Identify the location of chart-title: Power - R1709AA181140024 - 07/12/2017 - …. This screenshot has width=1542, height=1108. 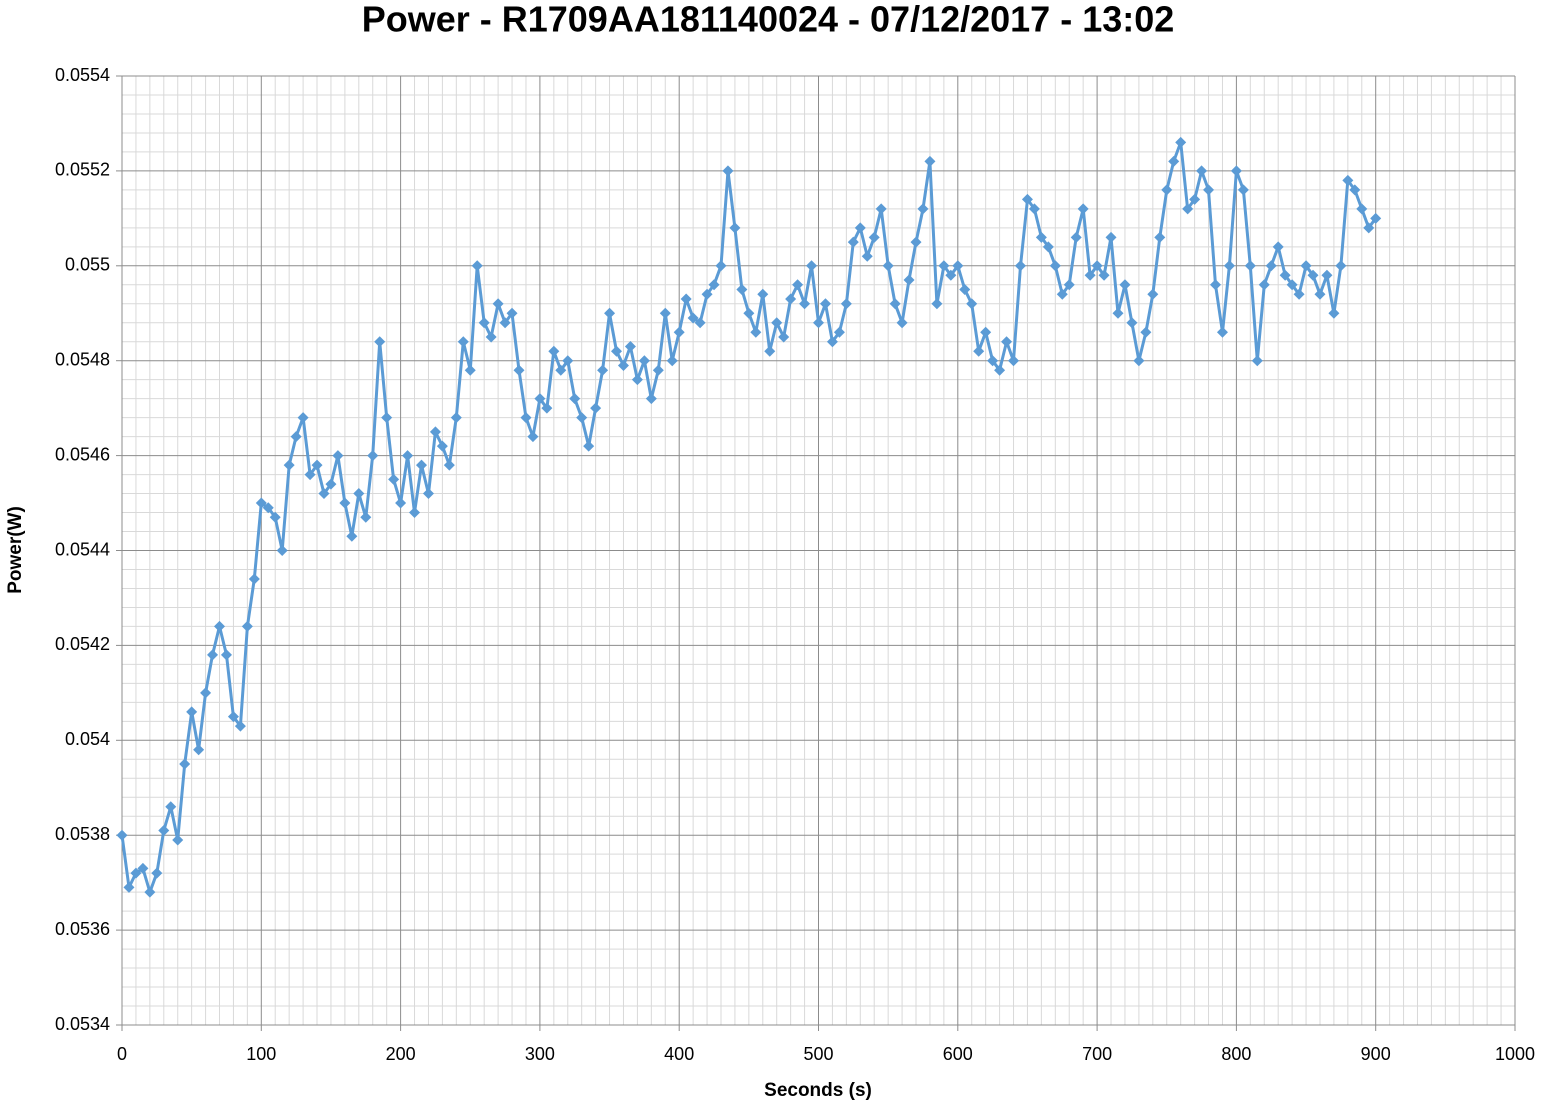
(768, 20).